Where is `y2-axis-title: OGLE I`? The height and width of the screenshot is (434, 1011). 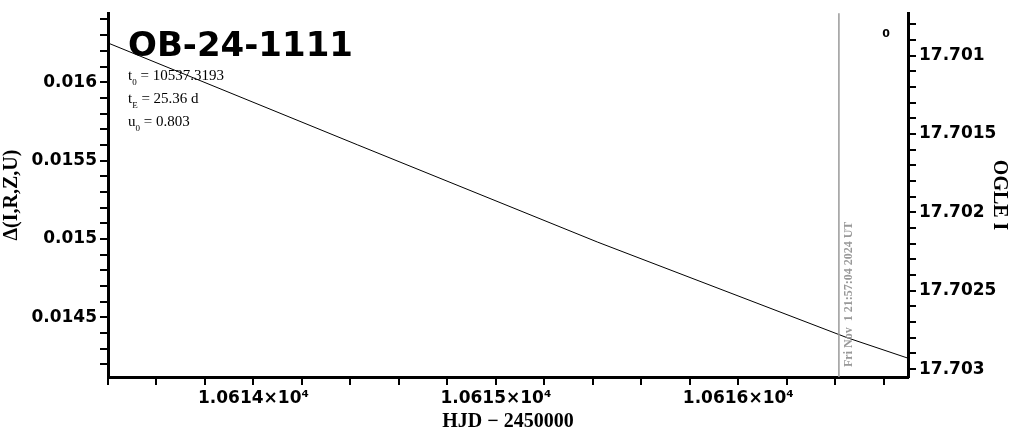
y2-axis-title: OGLE I is located at coordinates (1000, 195).